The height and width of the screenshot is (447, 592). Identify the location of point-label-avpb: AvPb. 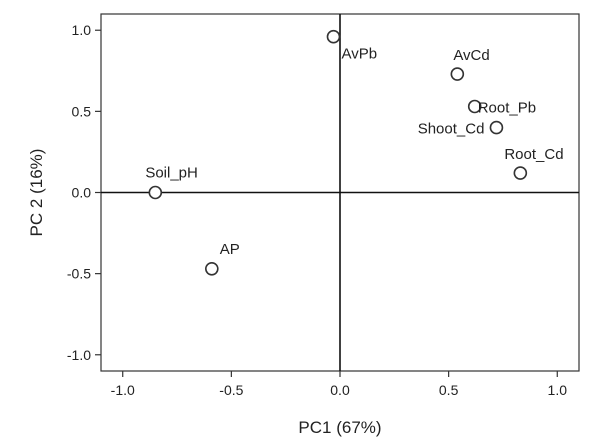
(359, 54).